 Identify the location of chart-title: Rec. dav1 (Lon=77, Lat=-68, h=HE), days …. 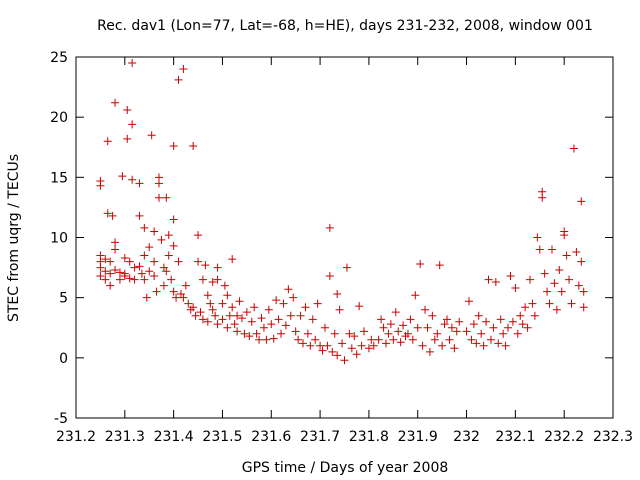
(345, 26).